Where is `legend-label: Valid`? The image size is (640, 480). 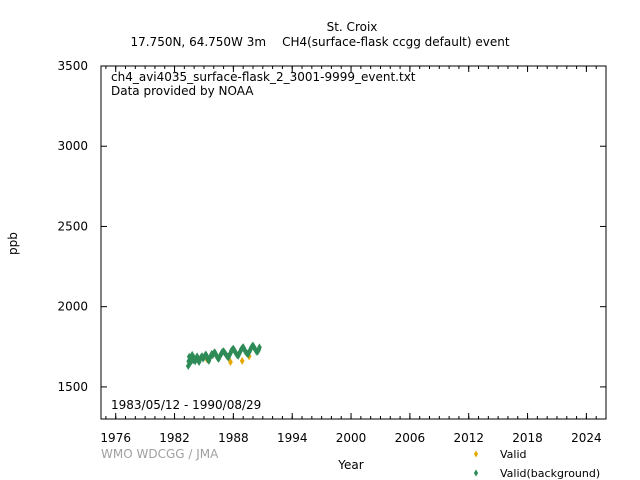 legend-label: Valid is located at coordinates (513, 454).